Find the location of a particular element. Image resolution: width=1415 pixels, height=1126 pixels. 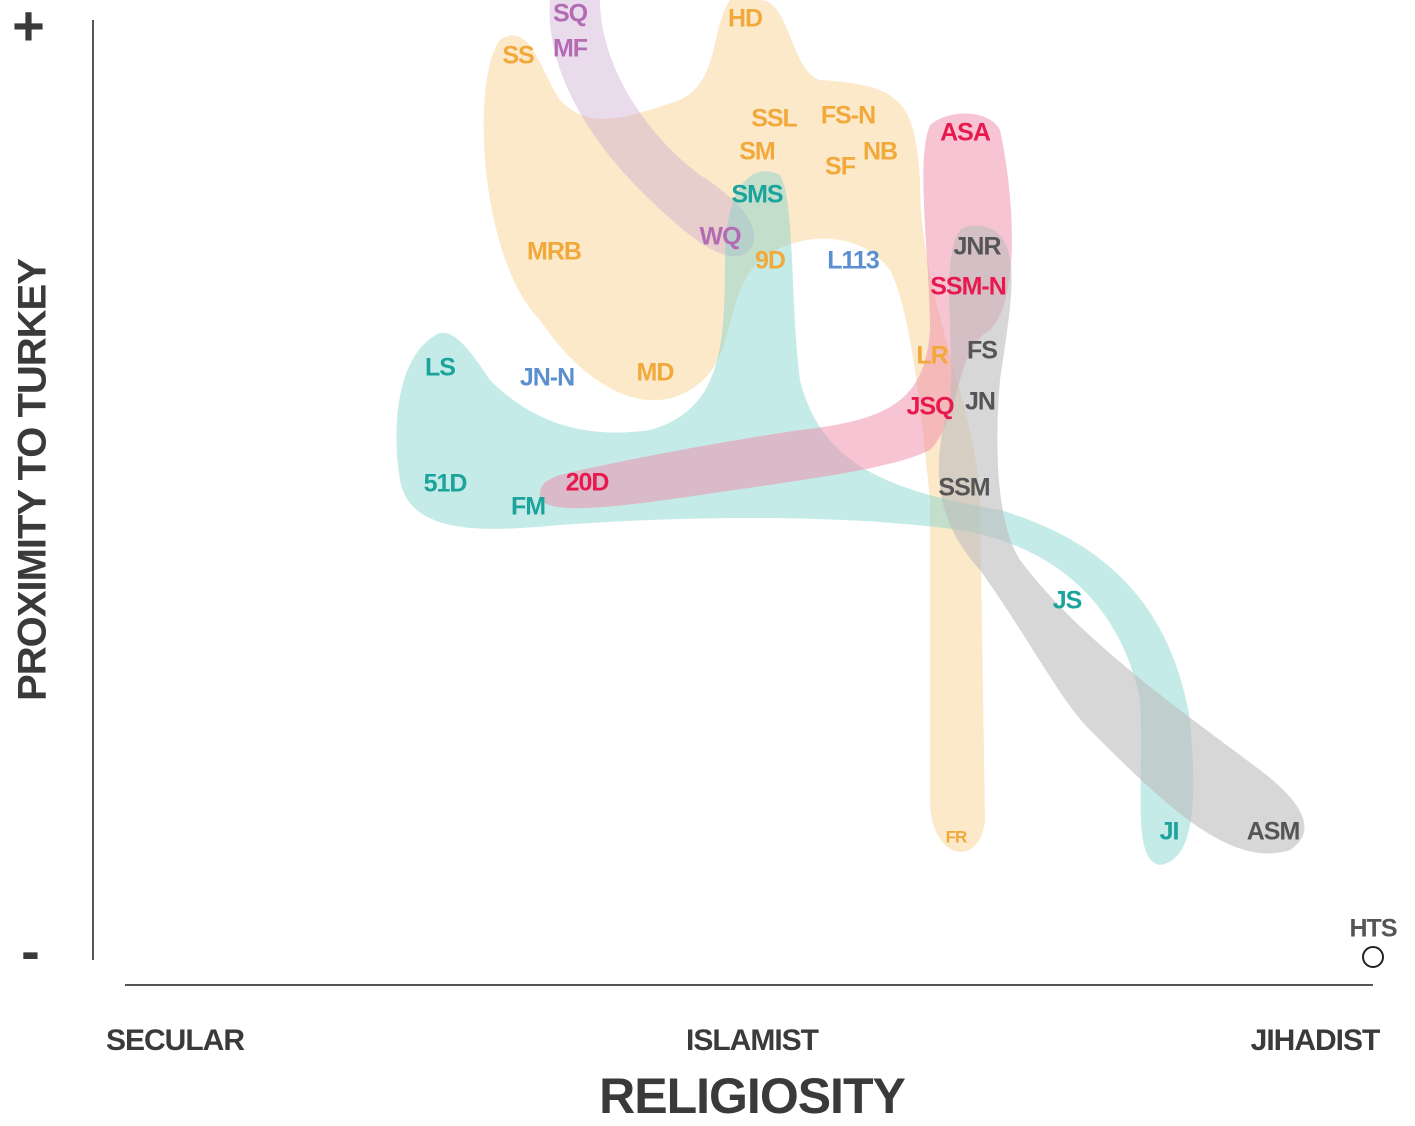

y-axis-title: PROXIMITY TO TURKEY is located at coordinates (33, 479).